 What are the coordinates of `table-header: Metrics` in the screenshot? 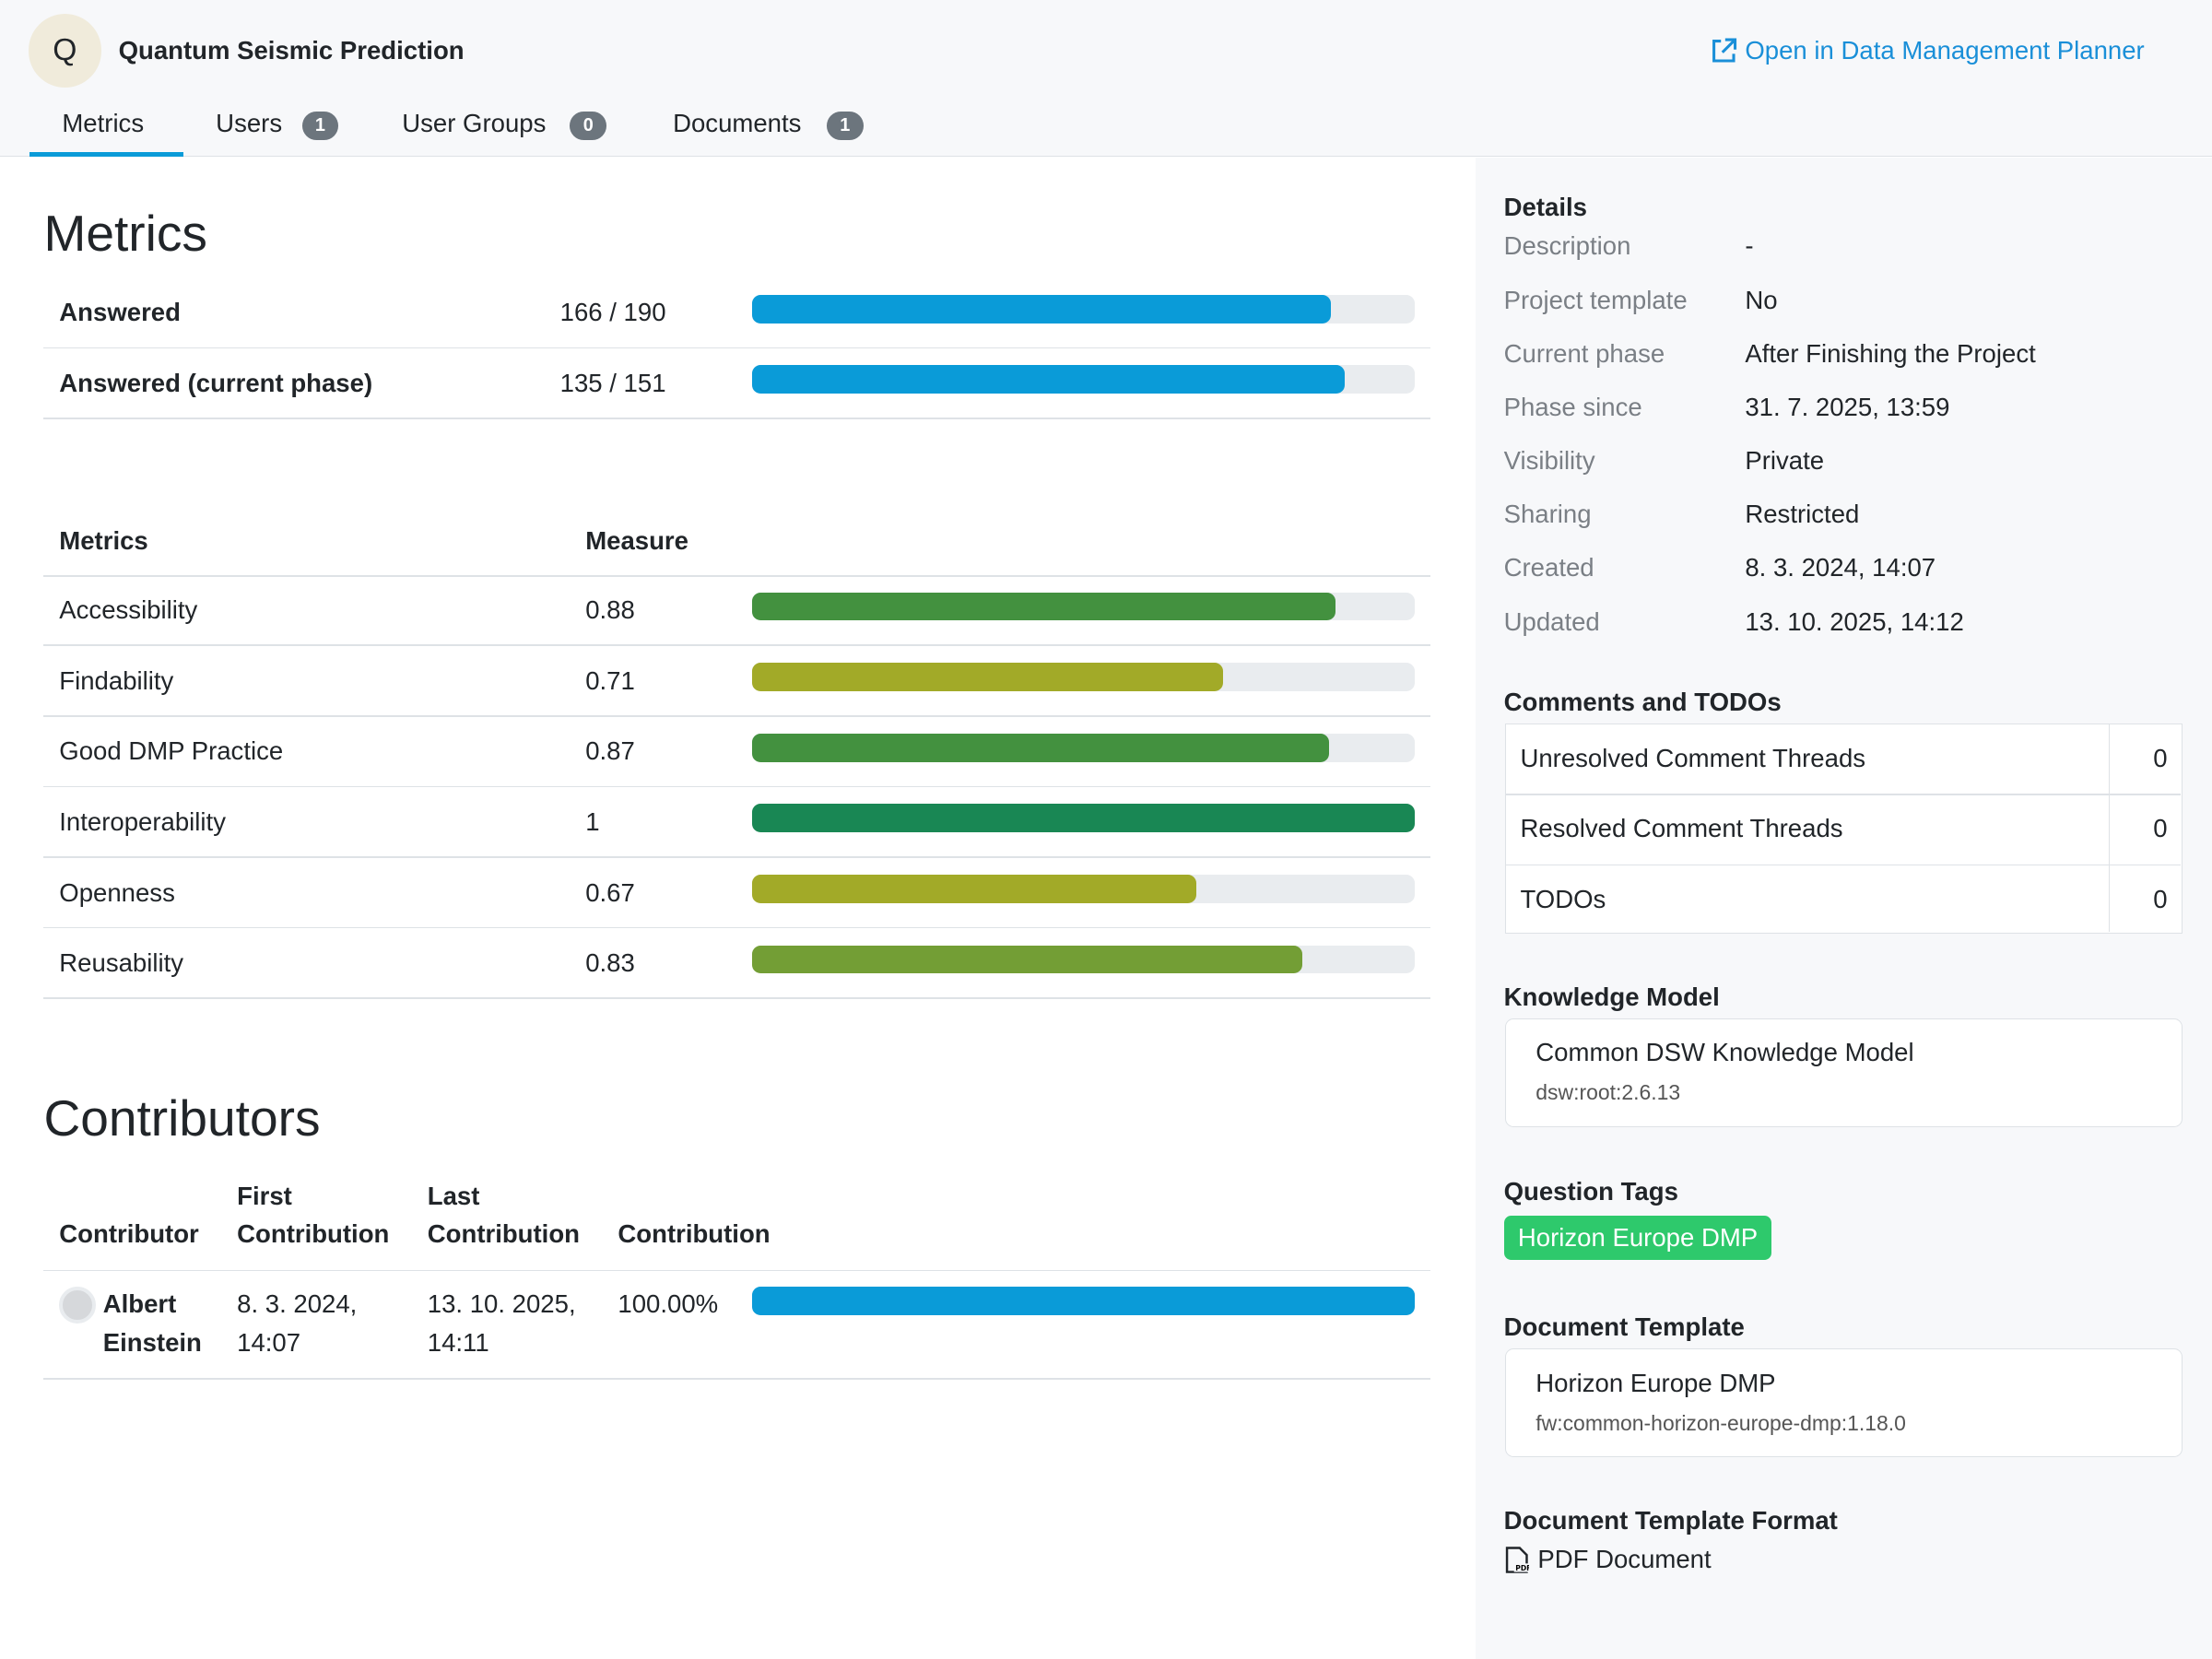 It's located at (103, 541).